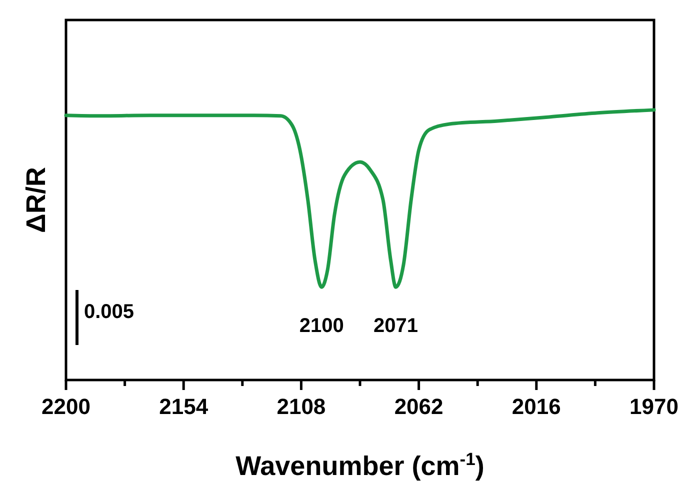  What do you see at coordinates (396, 326) in the screenshot?
I see `annotation: 2071` at bounding box center [396, 326].